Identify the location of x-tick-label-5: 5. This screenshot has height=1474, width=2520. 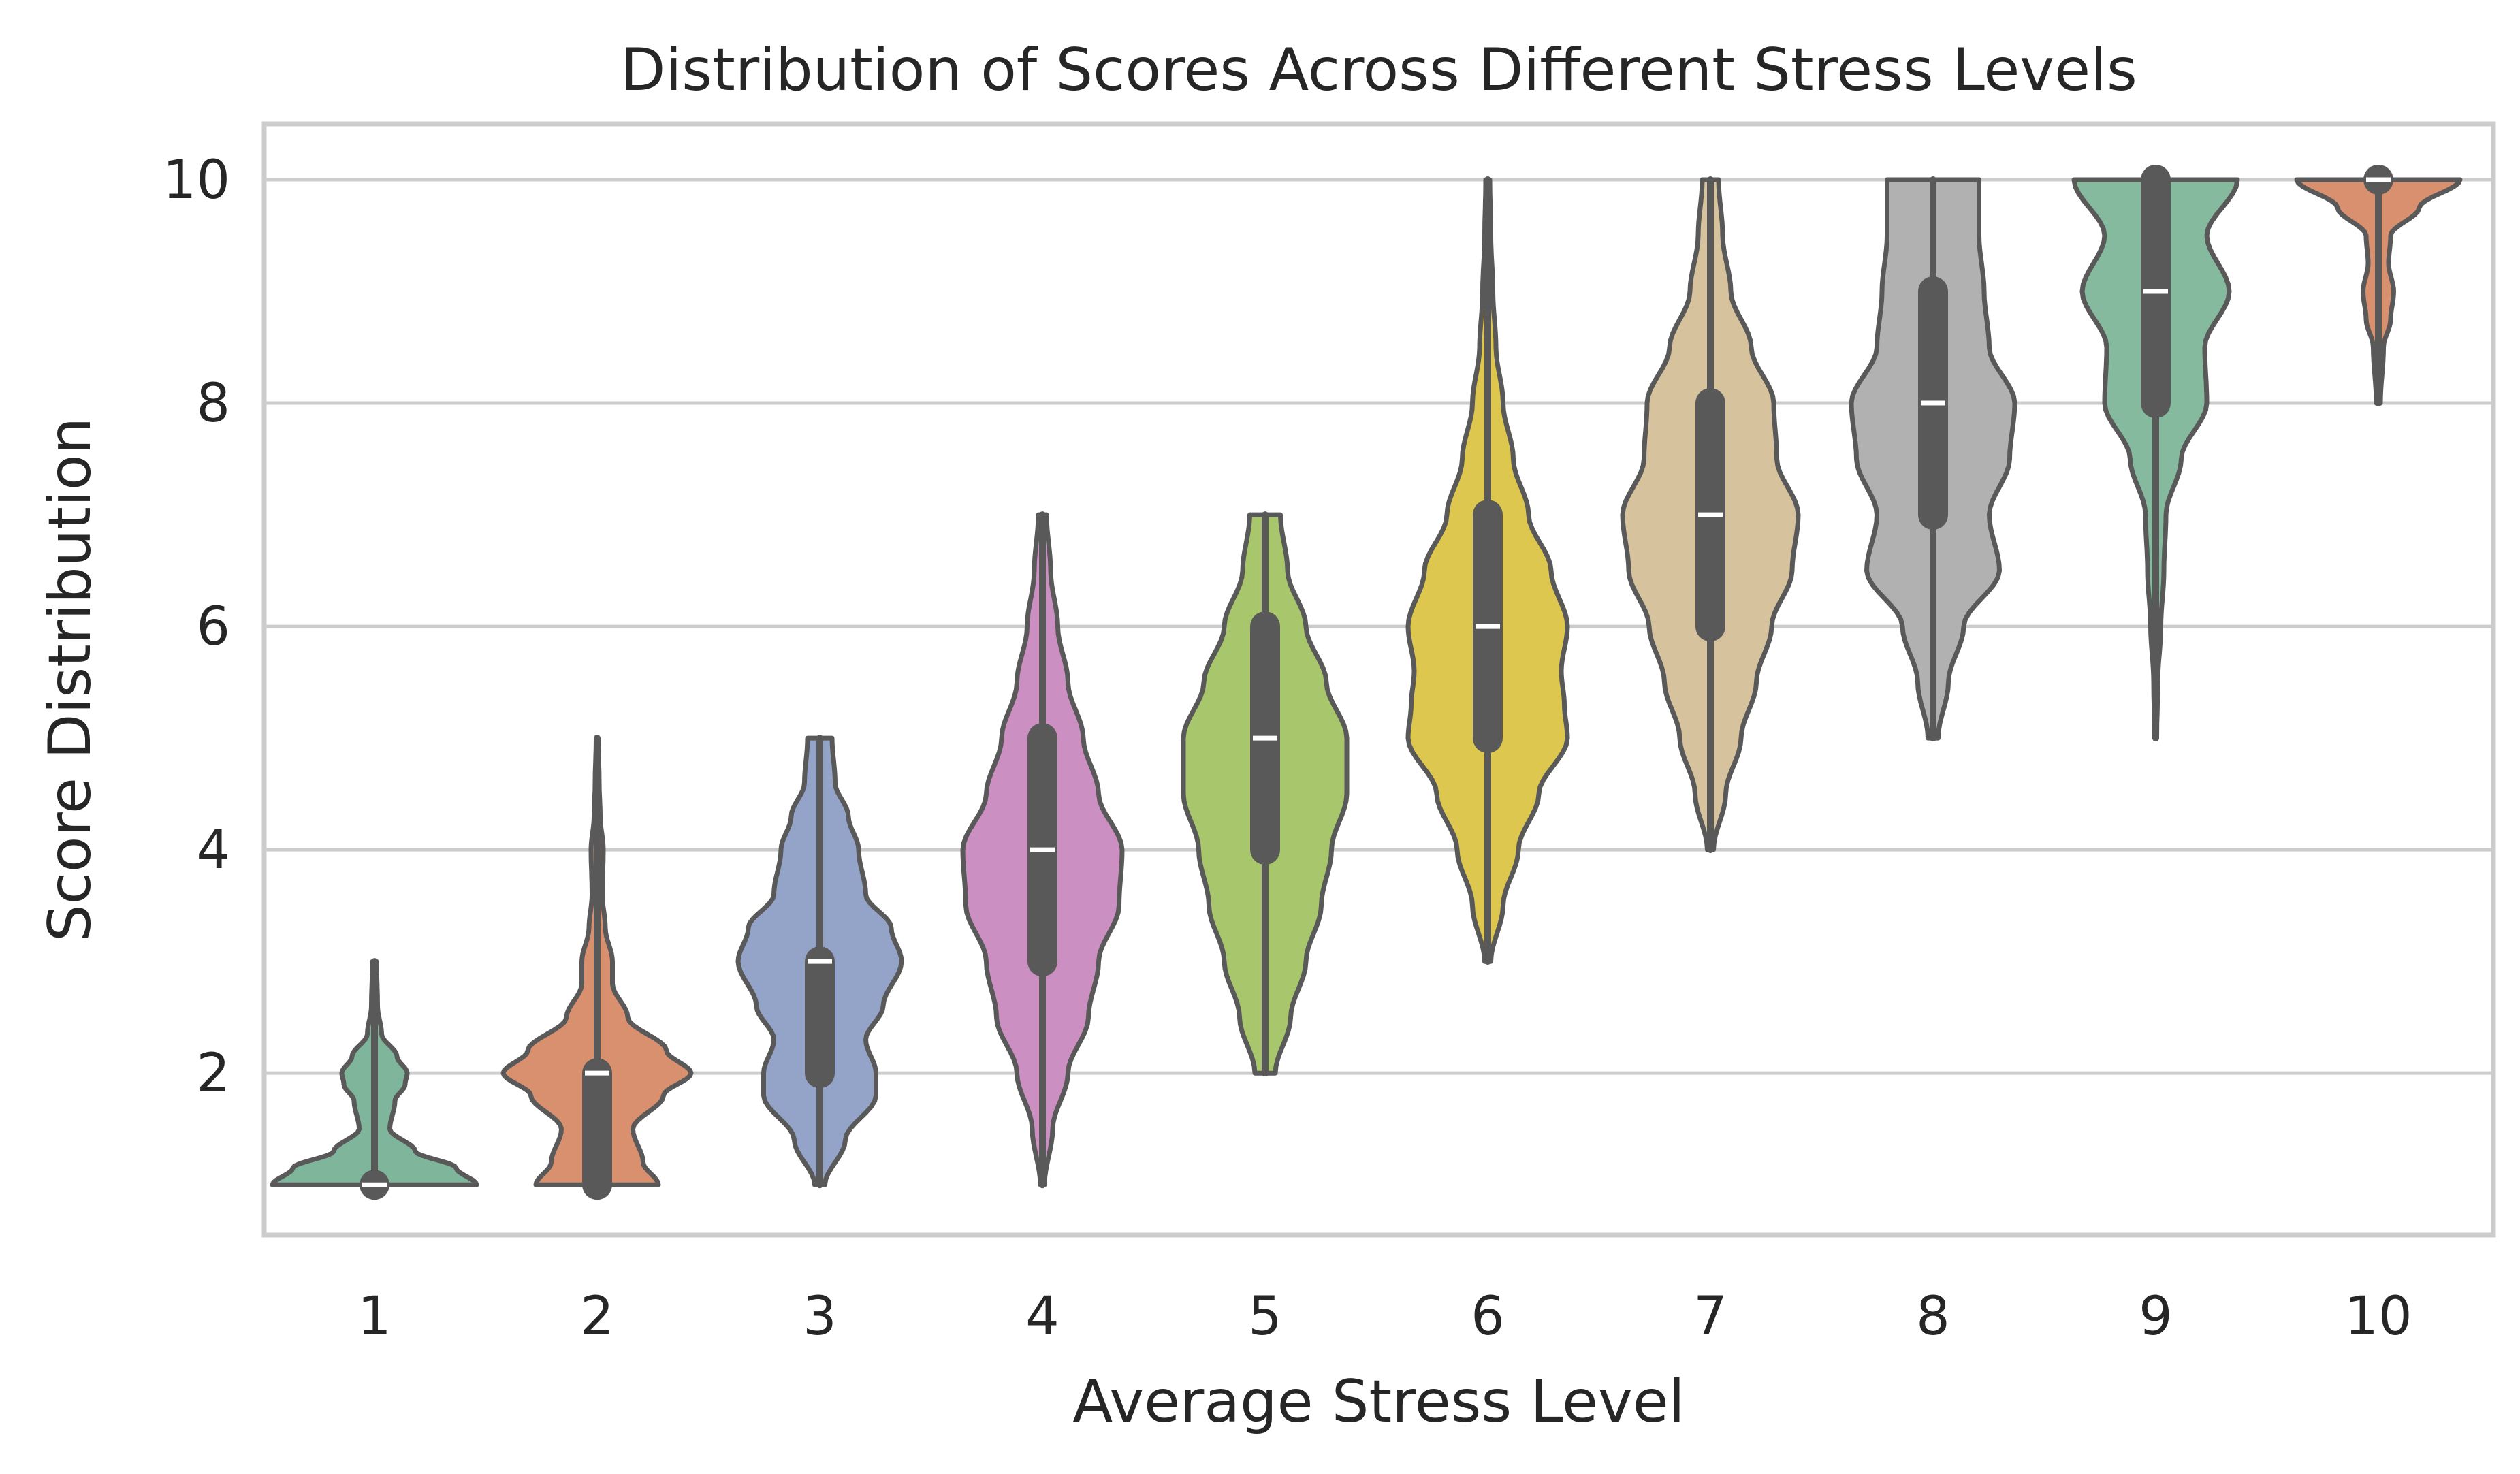
(1265, 1316).